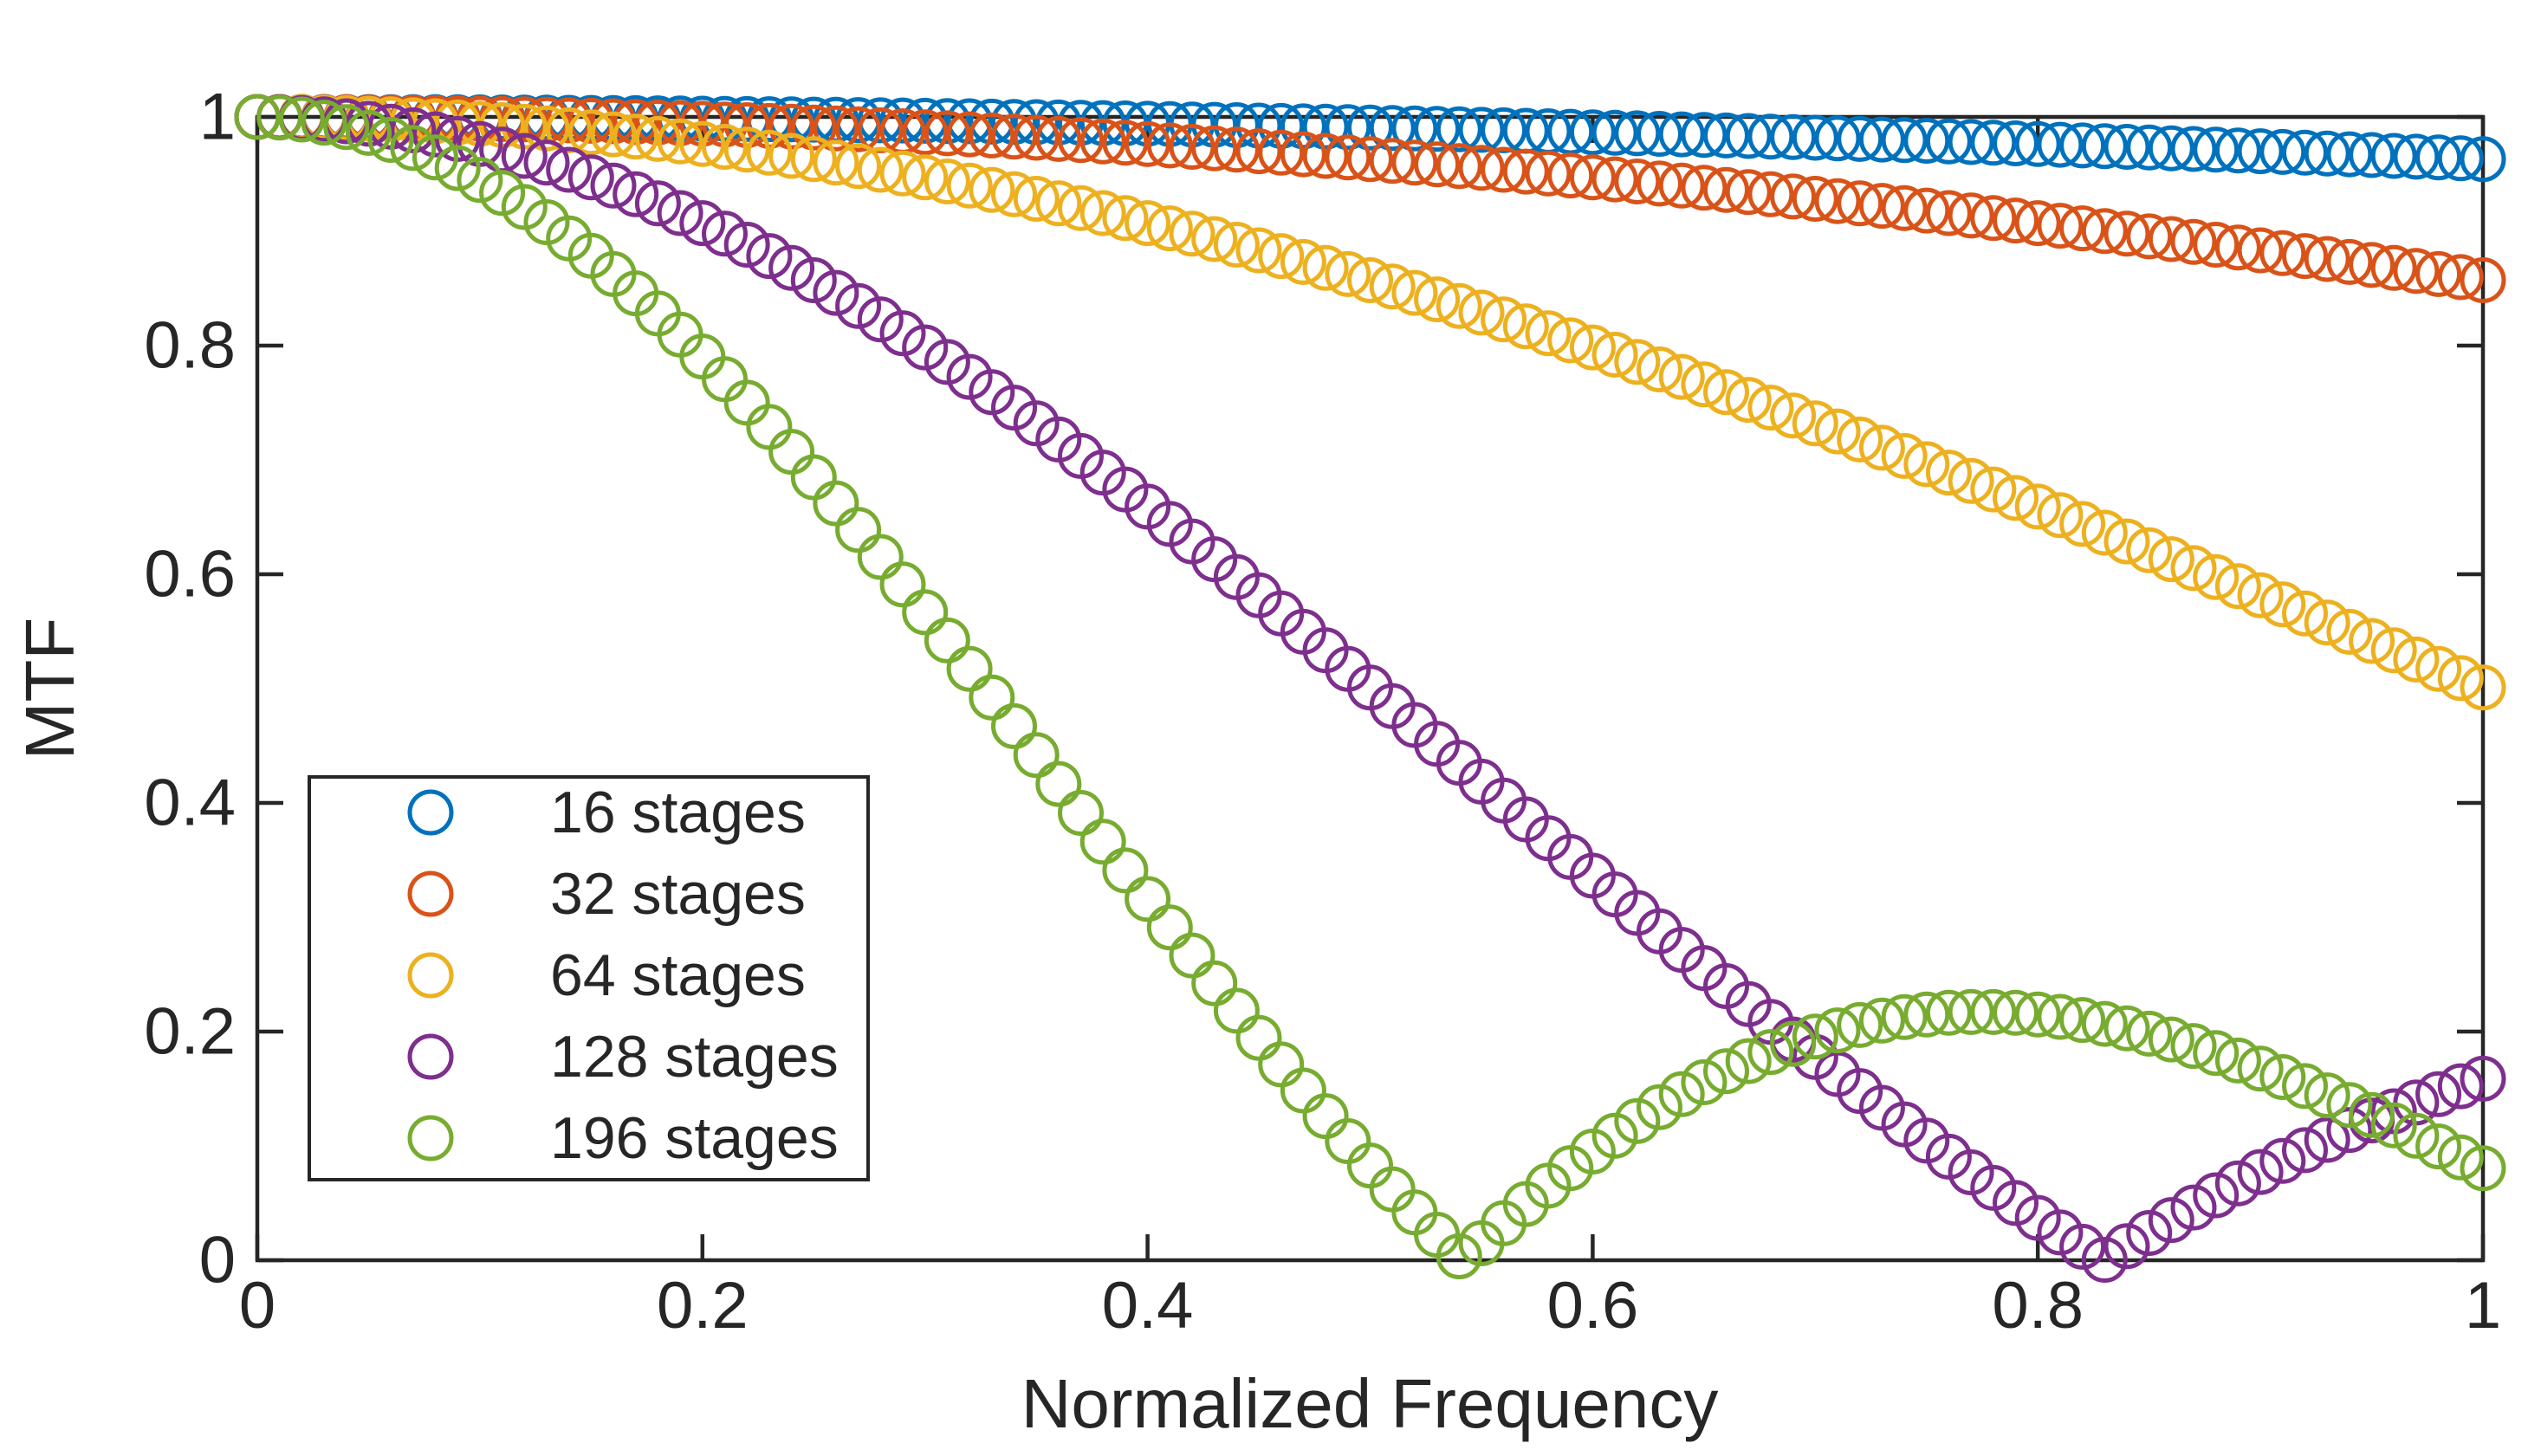 Image resolution: width=2541 pixels, height=1456 pixels. Describe the element at coordinates (606, 975) in the screenshot. I see `legend-item-64-stages: 64 stages` at that location.